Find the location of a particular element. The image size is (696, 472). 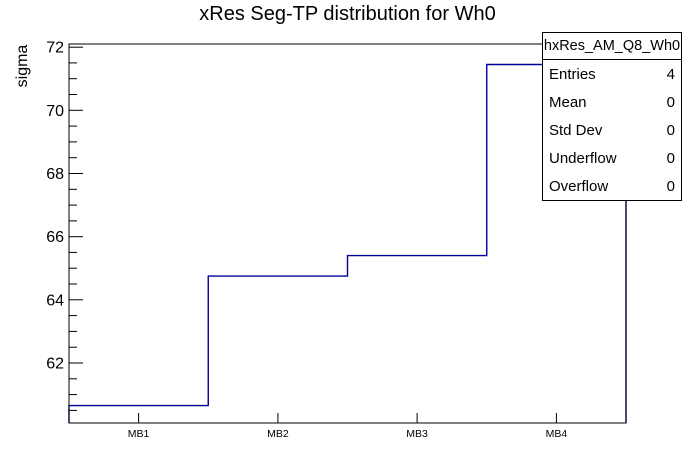

y-tick-label: 72 is located at coordinates (55, 48).